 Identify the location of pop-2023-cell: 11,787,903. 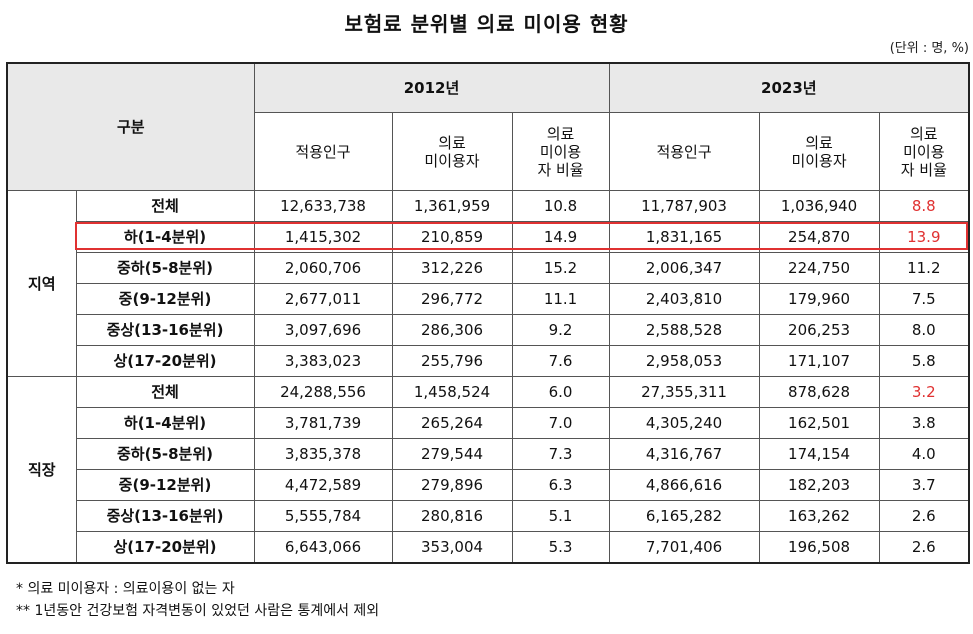
(684, 206).